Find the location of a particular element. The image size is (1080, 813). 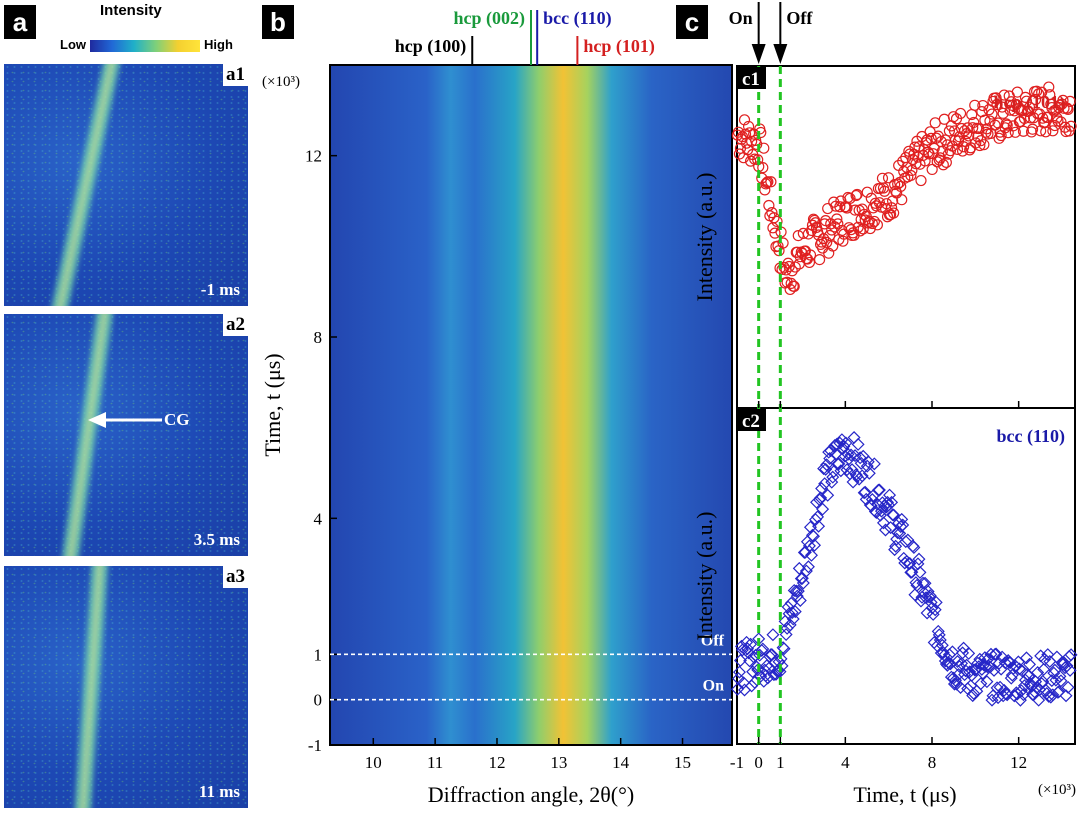

c1-tag-bg is located at coordinates (752, 78).